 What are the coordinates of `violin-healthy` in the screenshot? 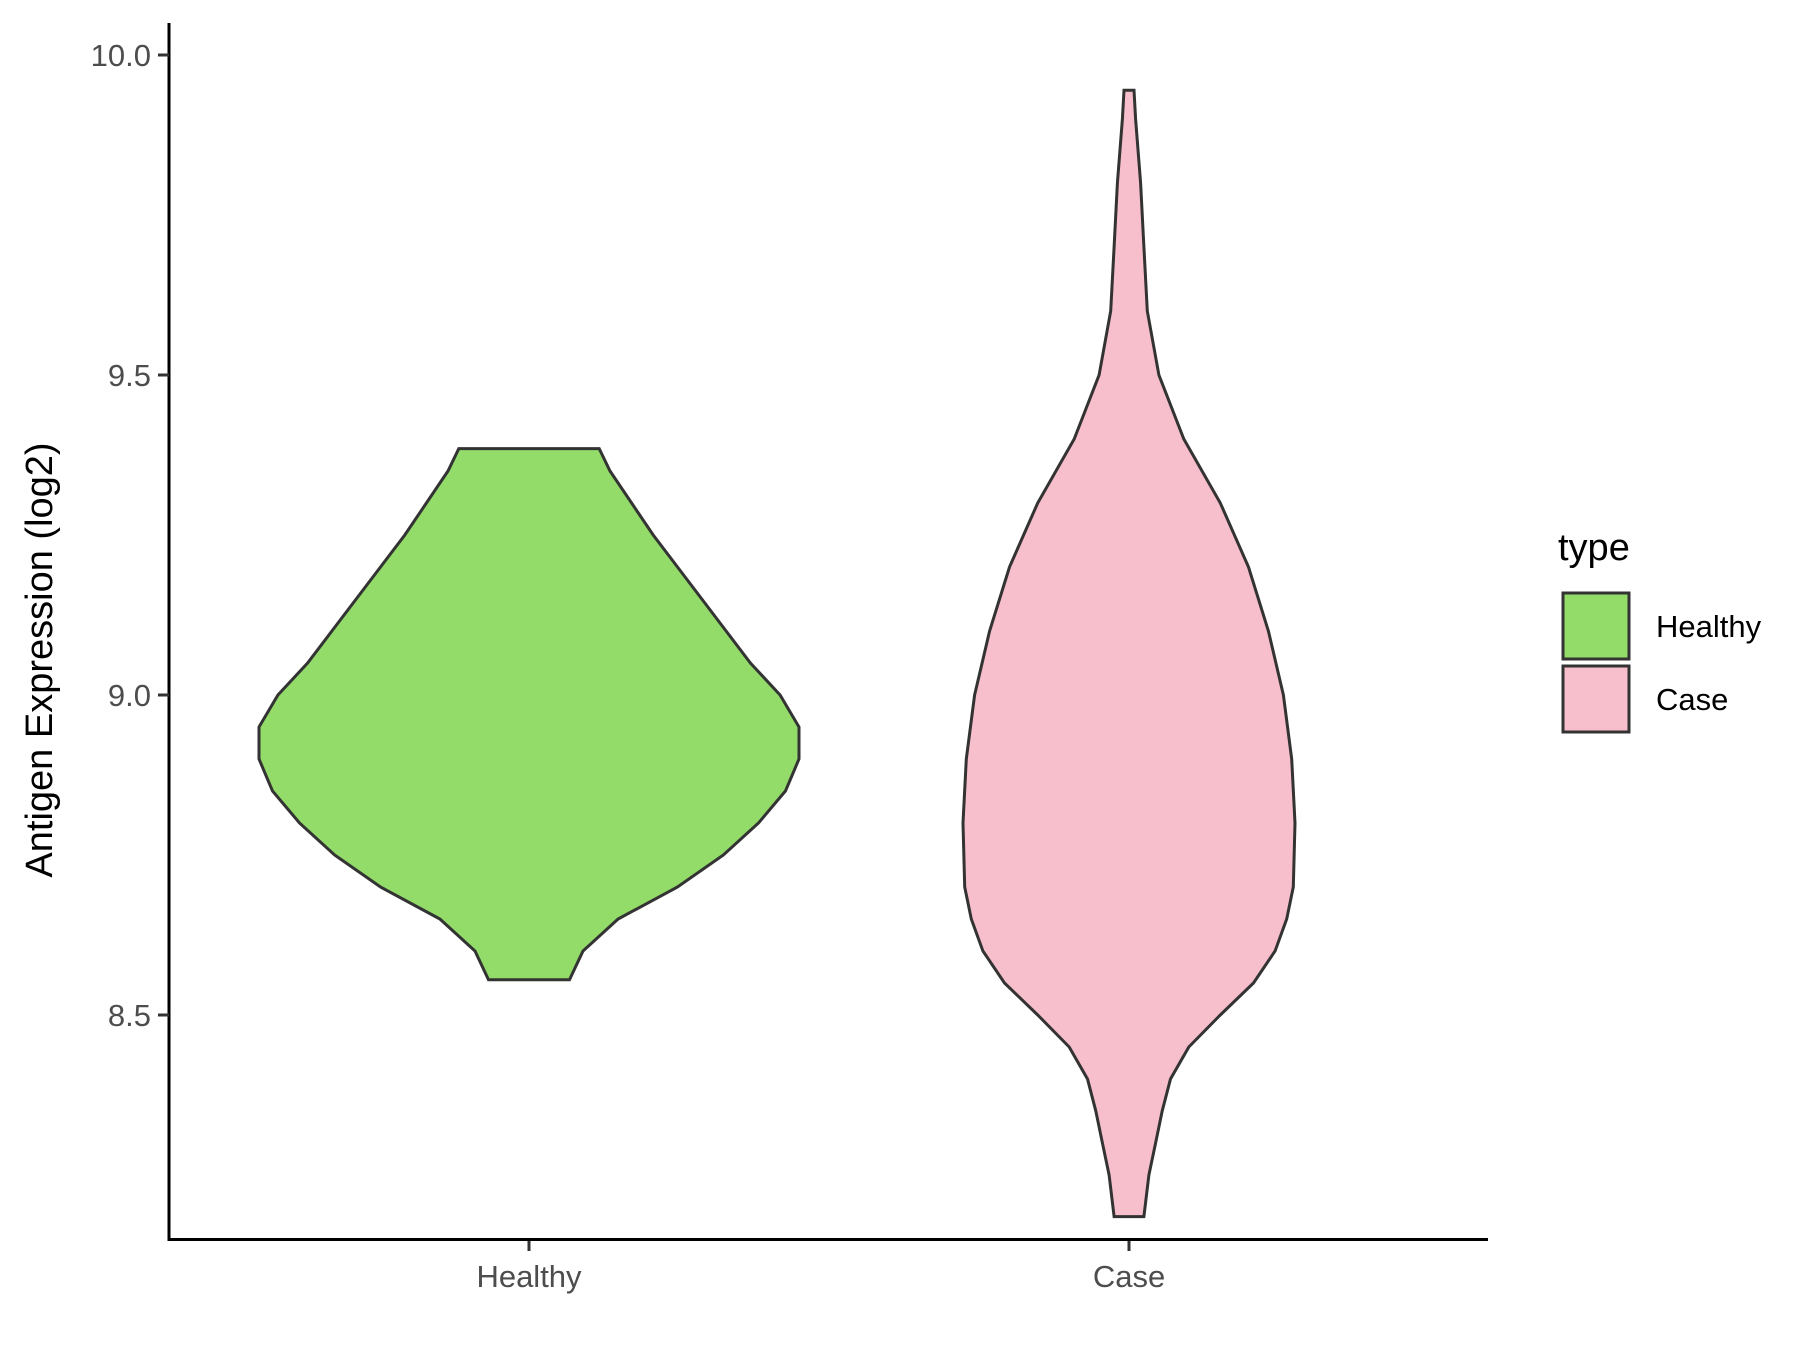 It's located at (529, 714).